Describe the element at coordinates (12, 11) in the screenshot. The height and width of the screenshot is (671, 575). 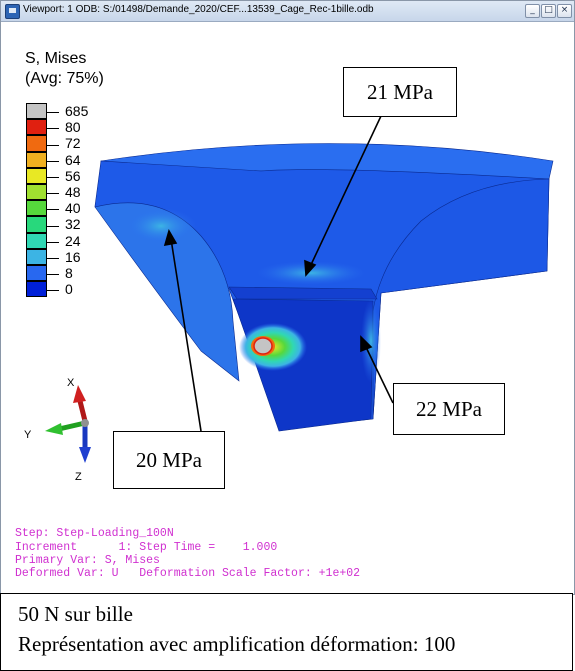
I see `viewport-icon` at that location.